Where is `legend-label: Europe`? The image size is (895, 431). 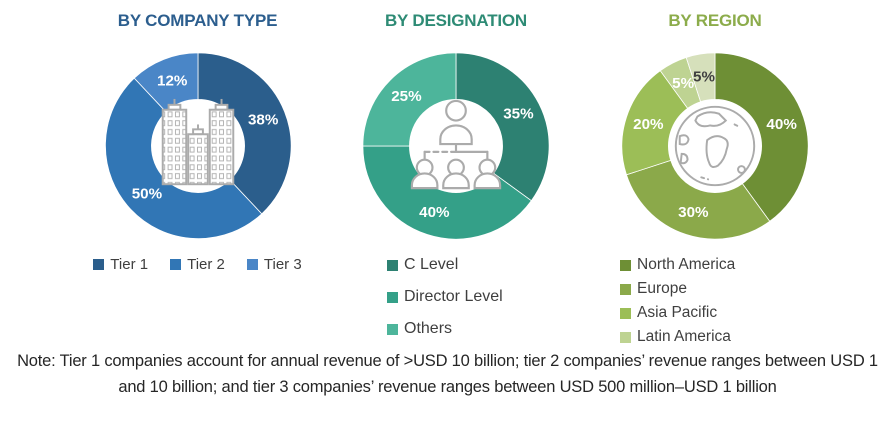 legend-label: Europe is located at coordinates (662, 288).